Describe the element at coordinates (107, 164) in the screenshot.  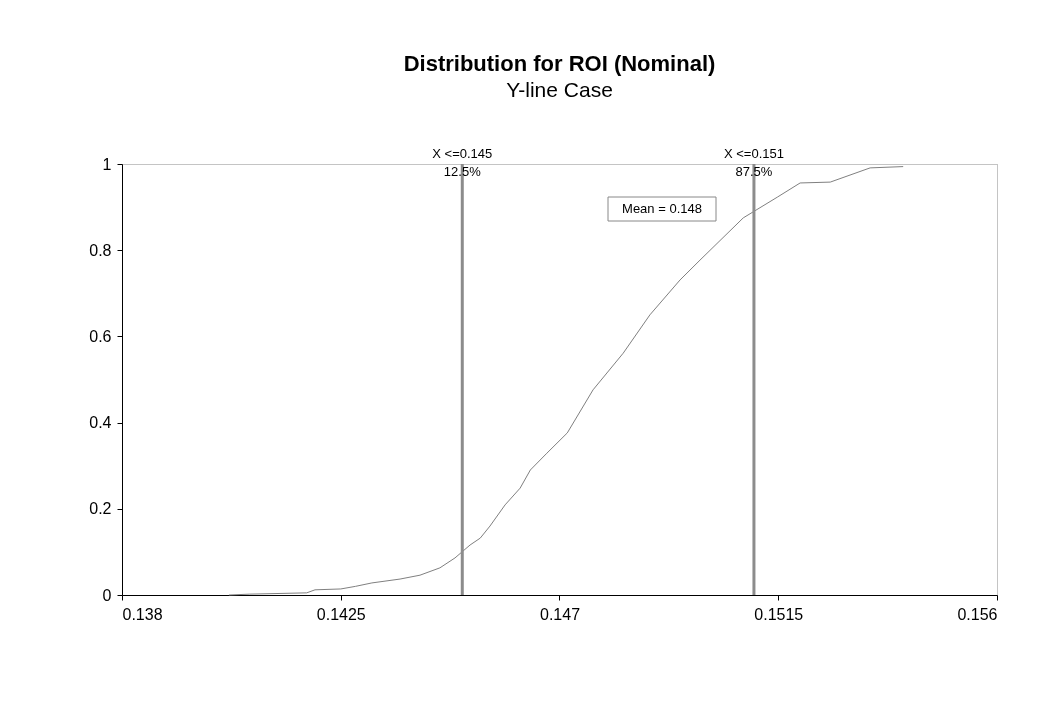
I see `y-tick-label: 1` at that location.